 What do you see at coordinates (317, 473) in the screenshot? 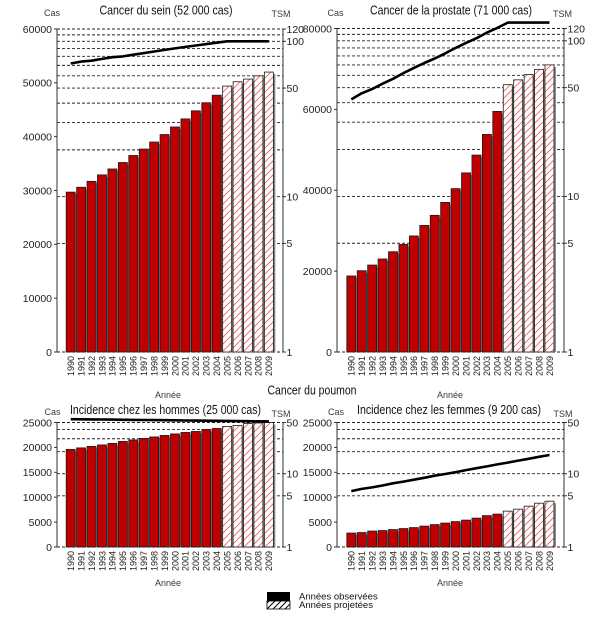
I see `y-tick-label: 15000` at bounding box center [317, 473].